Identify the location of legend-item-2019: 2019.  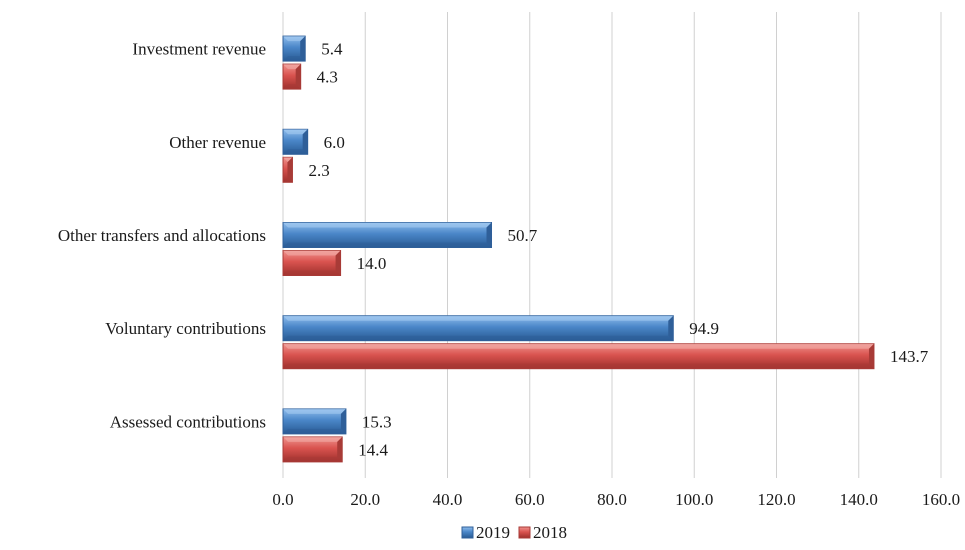
(485, 532).